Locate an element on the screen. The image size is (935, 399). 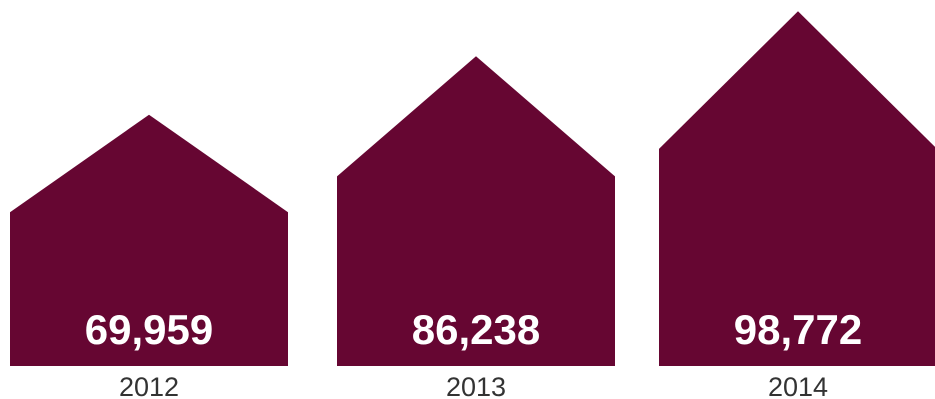
year-label-2014: 2014 is located at coordinates (798, 385).